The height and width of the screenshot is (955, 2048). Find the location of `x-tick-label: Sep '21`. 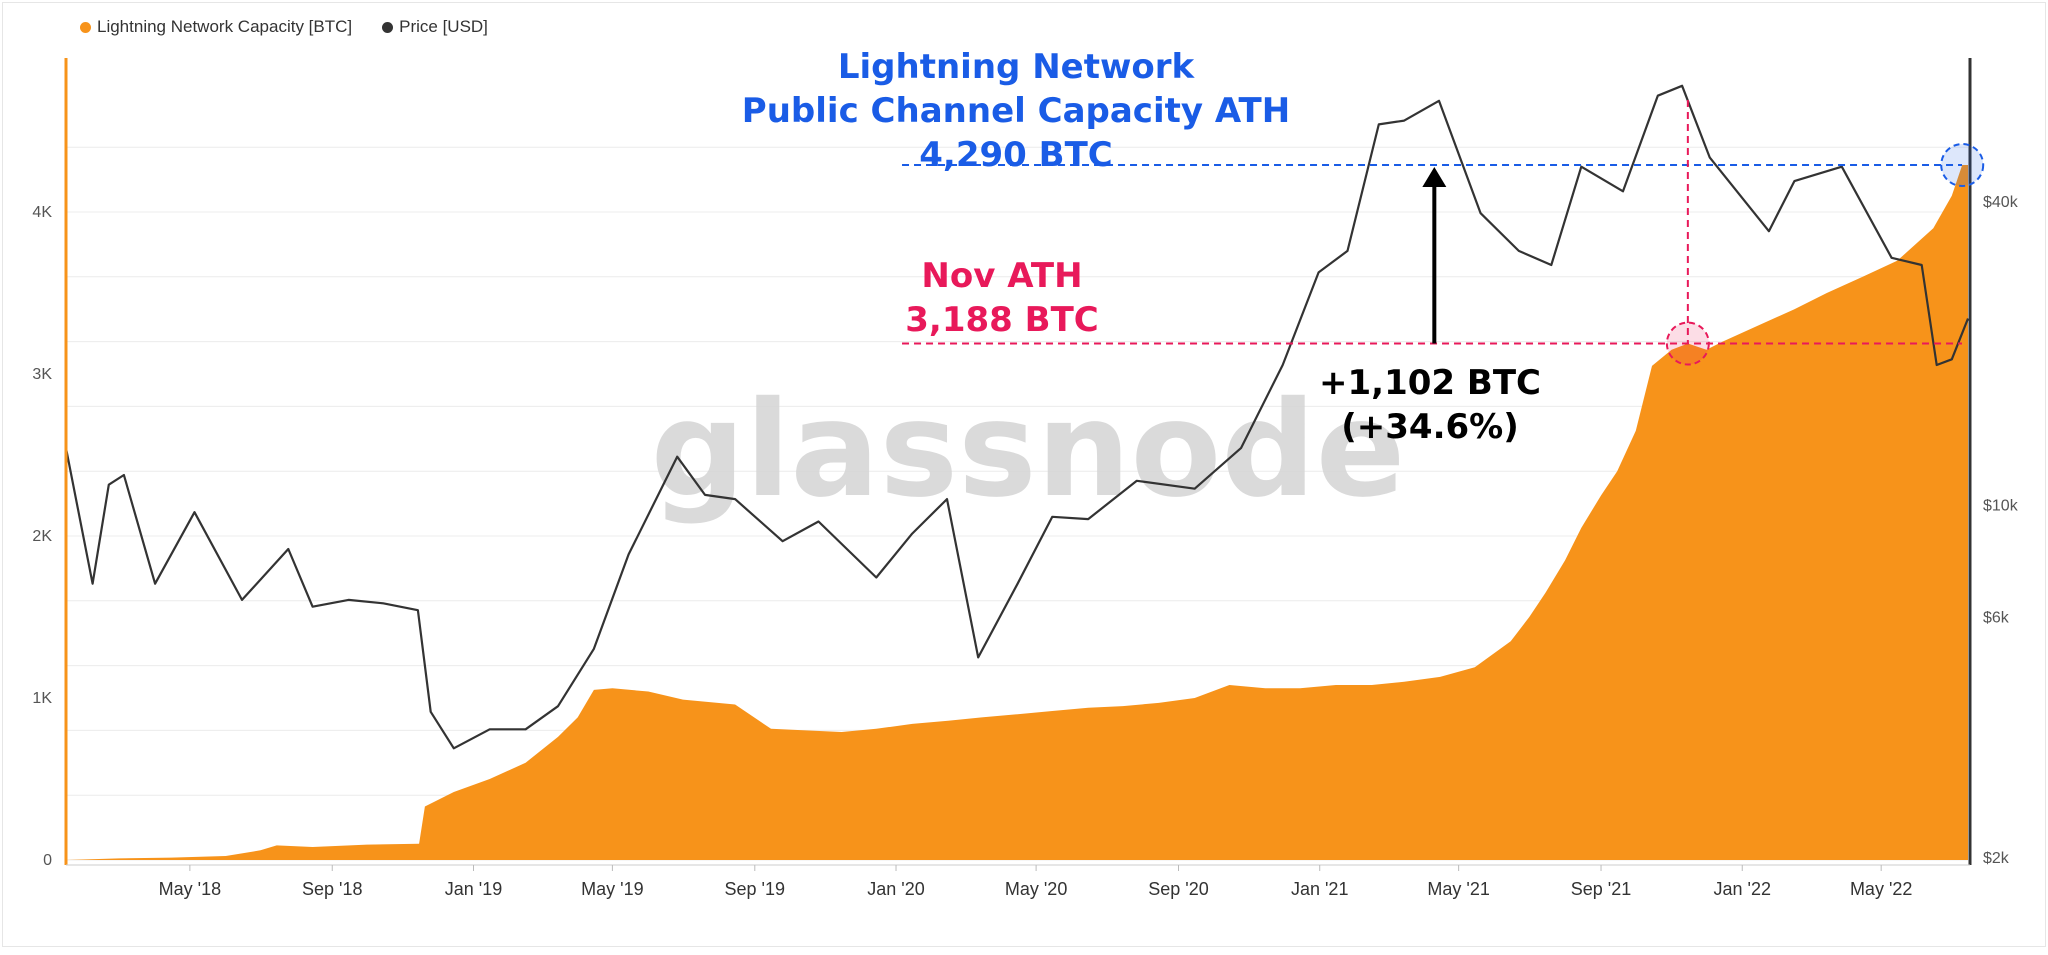

x-tick-label: Sep '21 is located at coordinates (1601, 889).